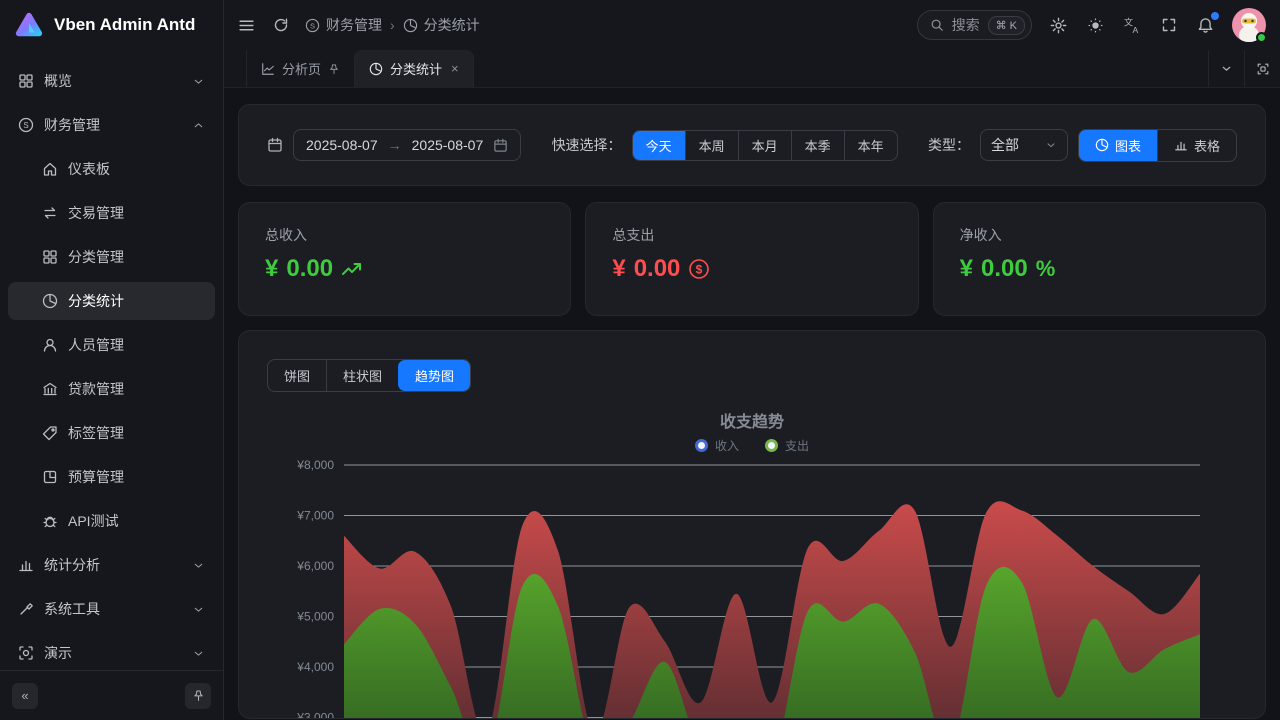 This screenshot has width=1280, height=720. I want to click on sidebar-item-tags: 标签管理, so click(111, 433).